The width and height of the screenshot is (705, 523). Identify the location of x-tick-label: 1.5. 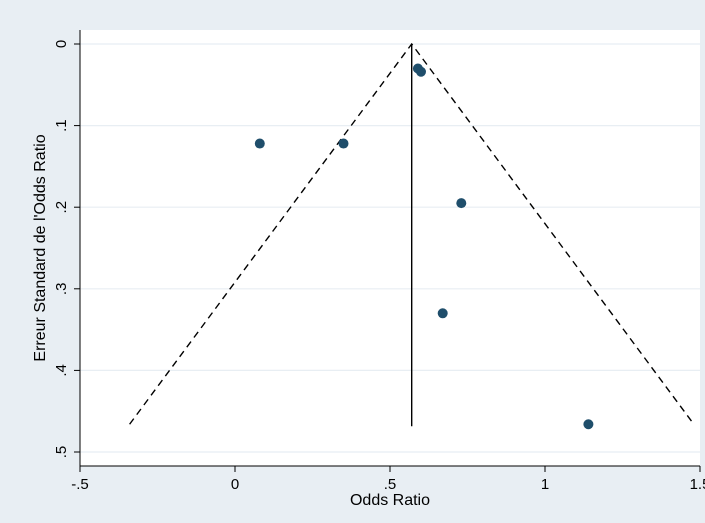
(697, 484).